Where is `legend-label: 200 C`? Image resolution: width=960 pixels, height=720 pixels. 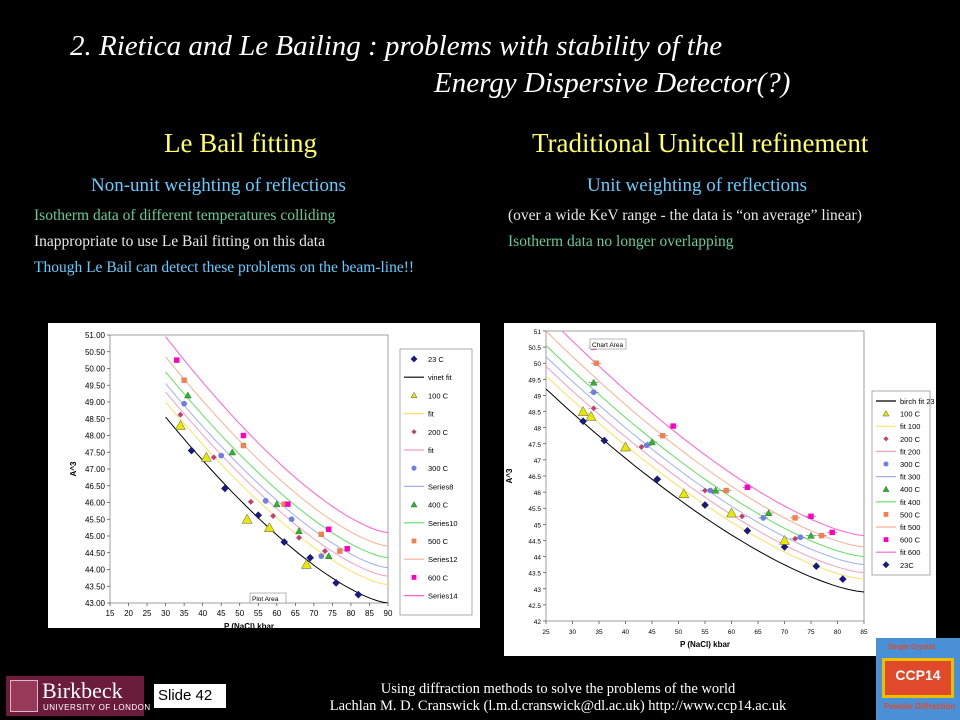
legend-label: 200 C is located at coordinates (438, 432).